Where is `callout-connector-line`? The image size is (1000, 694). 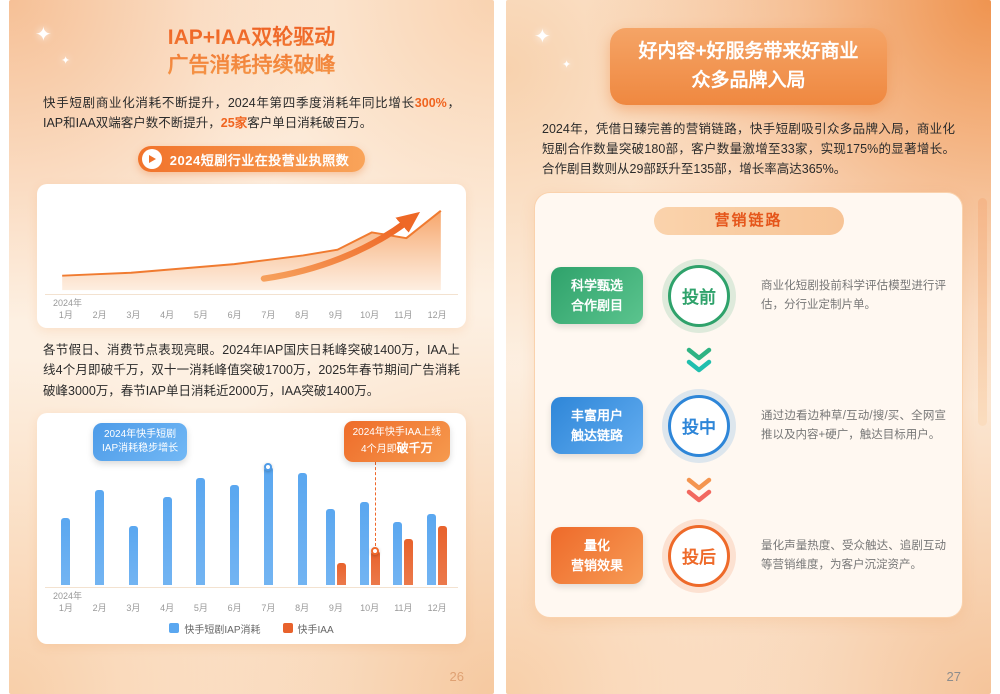
callout-connector-line is located at coordinates (376, 503).